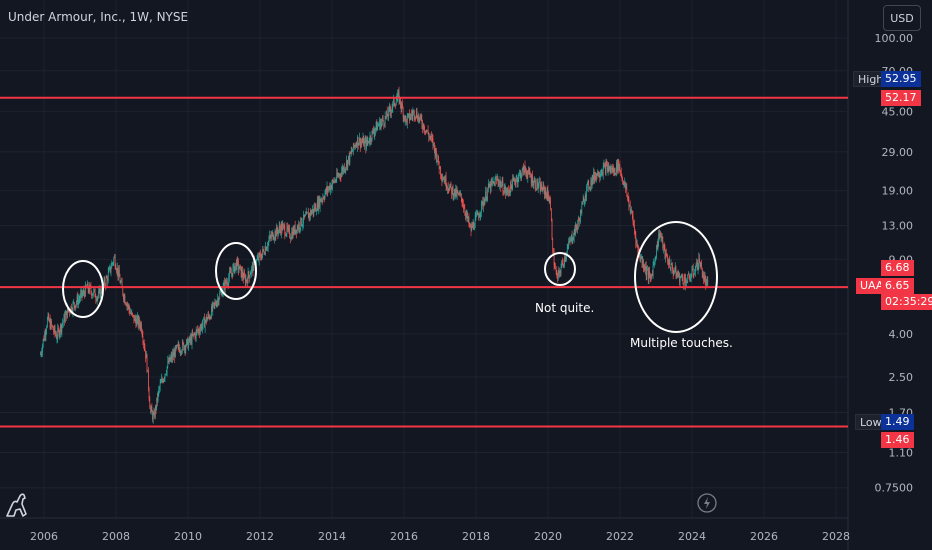 The image size is (932, 550). Describe the element at coordinates (707, 503) in the screenshot. I see `lightning-icon` at that location.